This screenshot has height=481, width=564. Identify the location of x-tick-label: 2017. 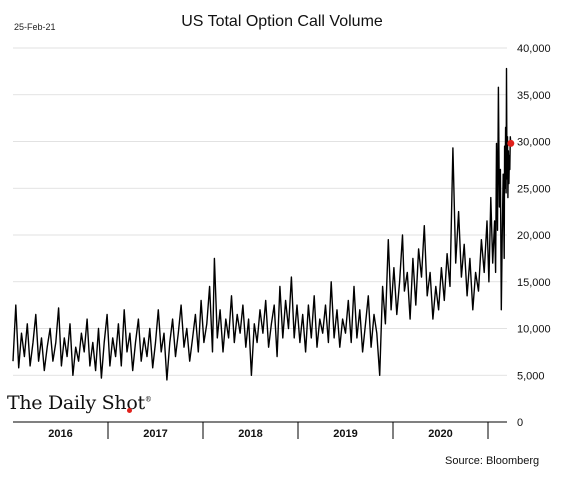
(155, 434).